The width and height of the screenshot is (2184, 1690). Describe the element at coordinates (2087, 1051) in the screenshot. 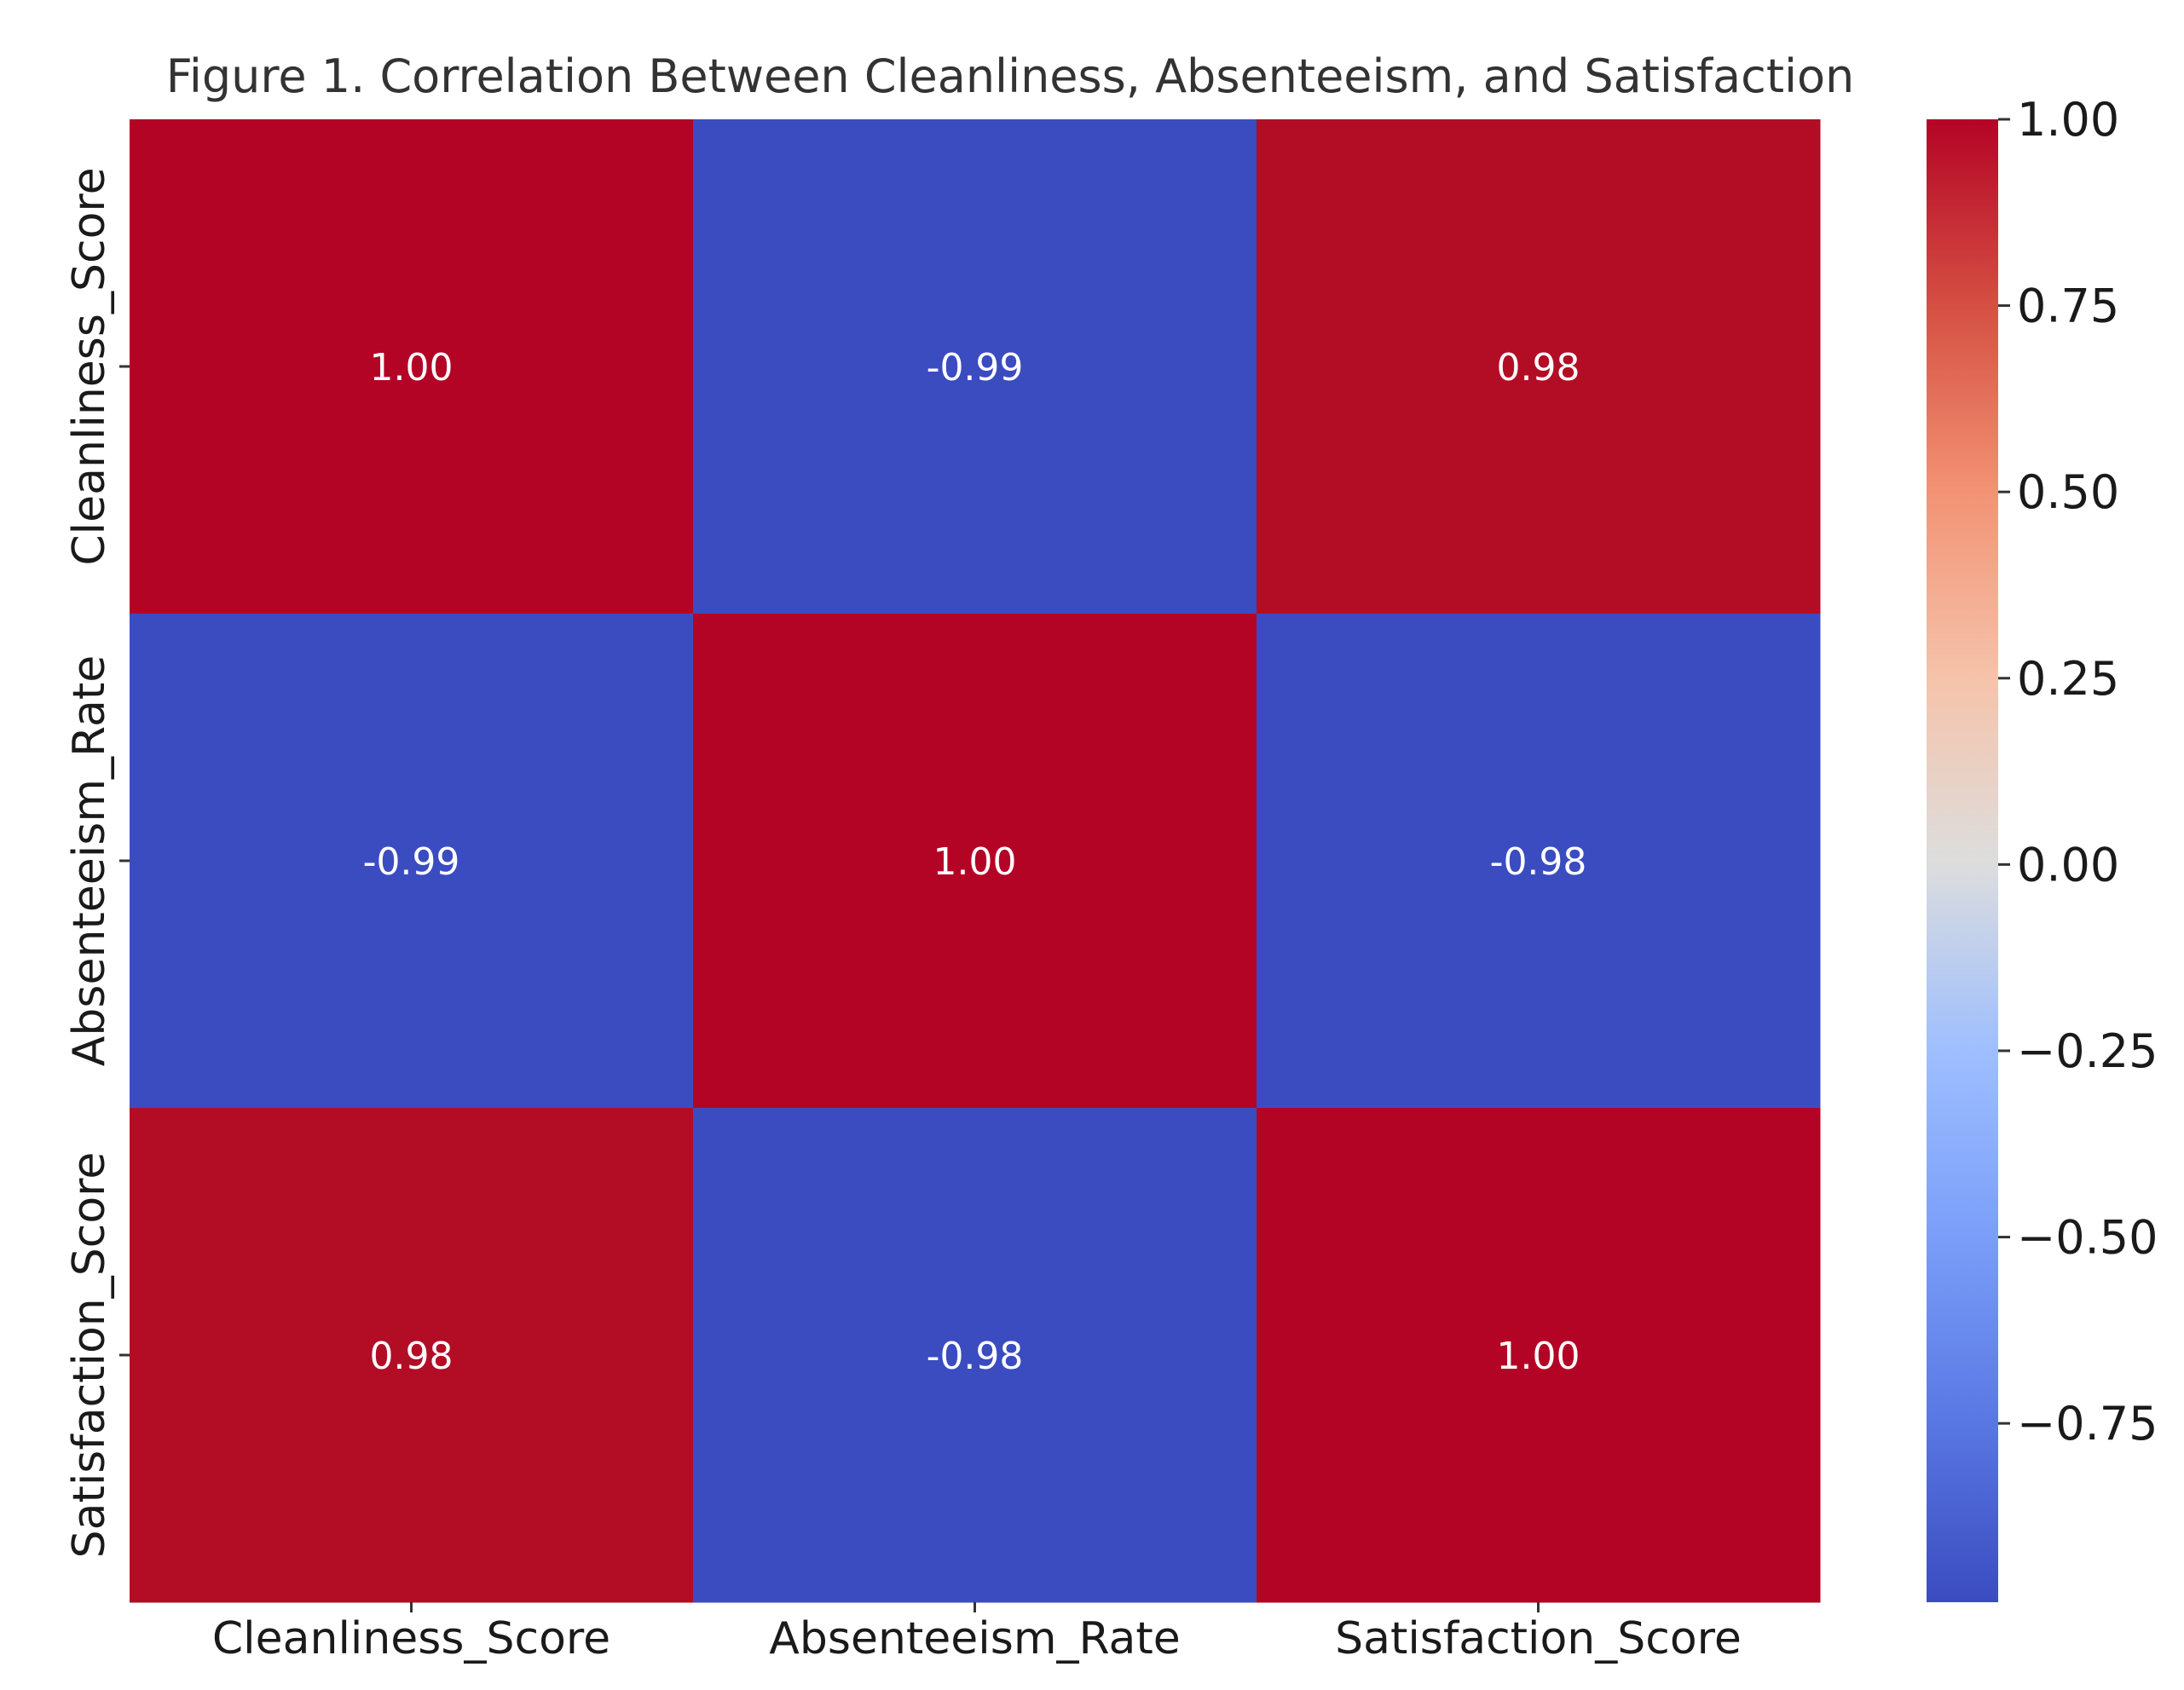

I see `colorbar-tick-label: −0.25` at that location.